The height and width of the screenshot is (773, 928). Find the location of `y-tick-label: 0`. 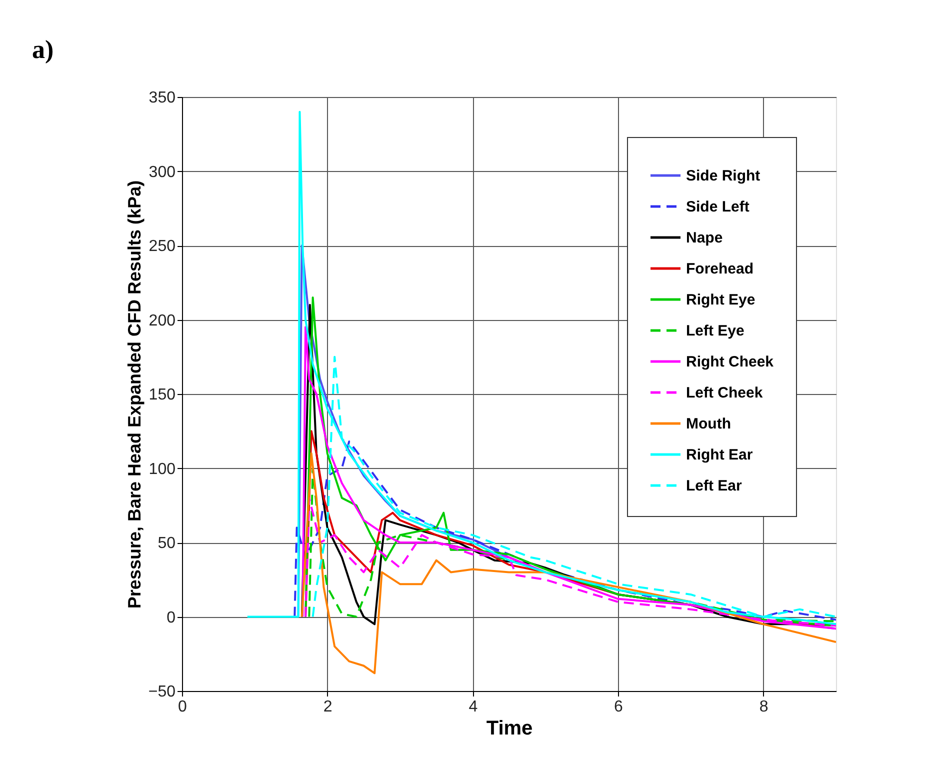

y-tick-label: 0 is located at coordinates (171, 617).